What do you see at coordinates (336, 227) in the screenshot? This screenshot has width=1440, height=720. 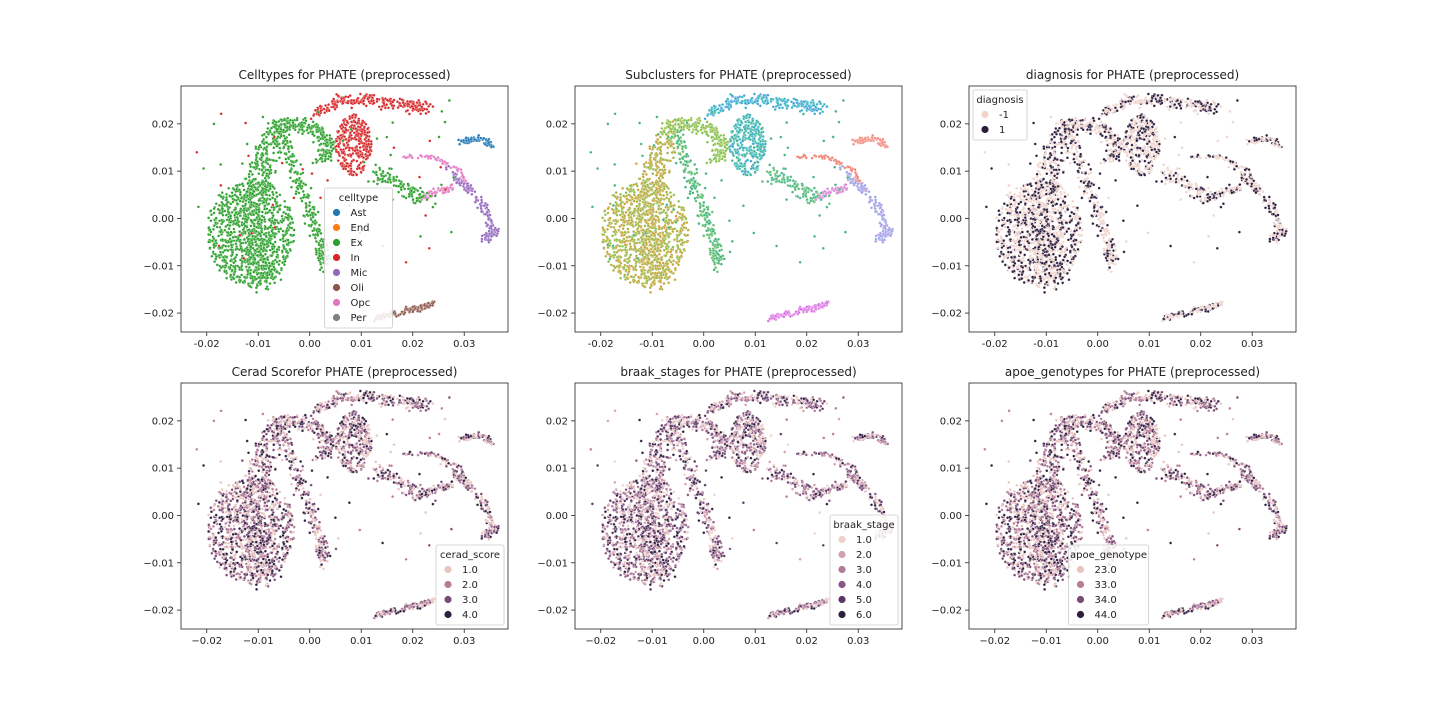 I see `legend-marker` at bounding box center [336, 227].